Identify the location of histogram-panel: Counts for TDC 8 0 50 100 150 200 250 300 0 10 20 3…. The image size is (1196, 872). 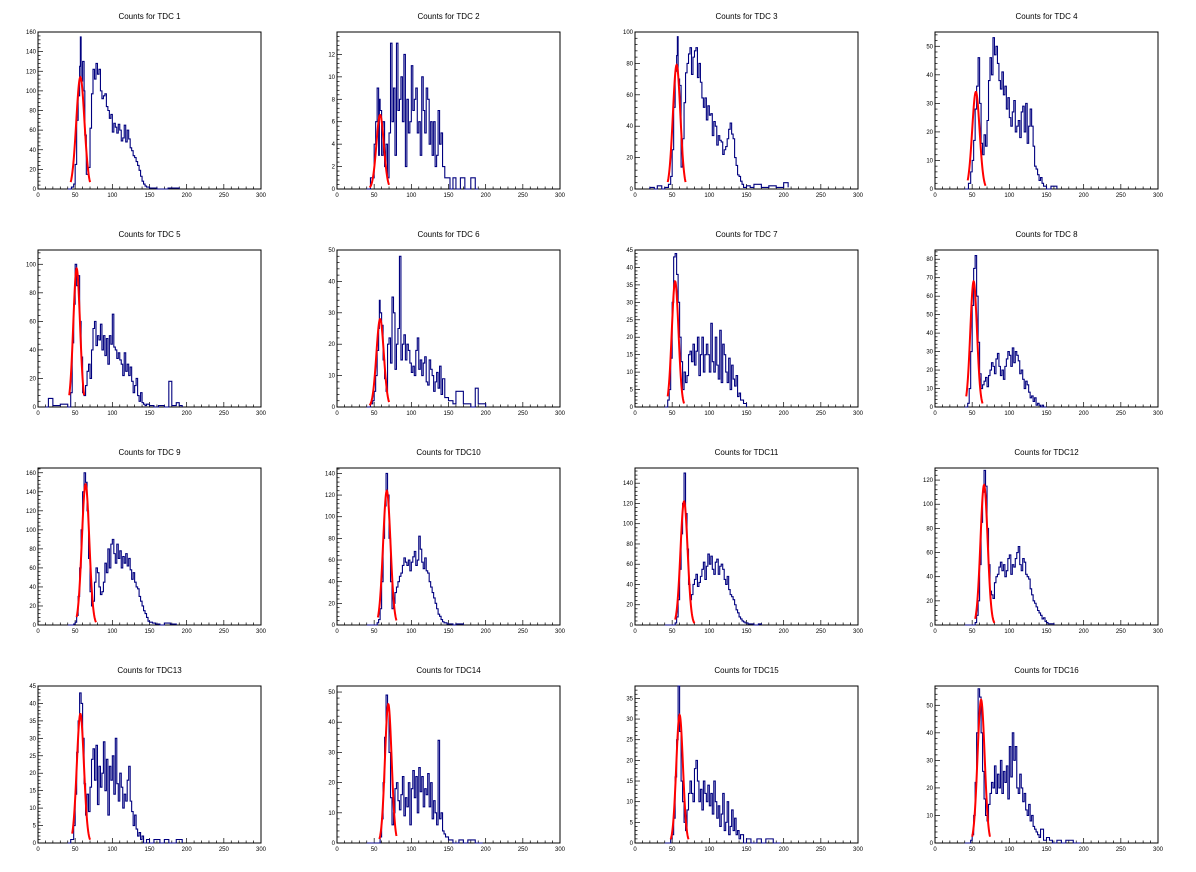
(1044, 323).